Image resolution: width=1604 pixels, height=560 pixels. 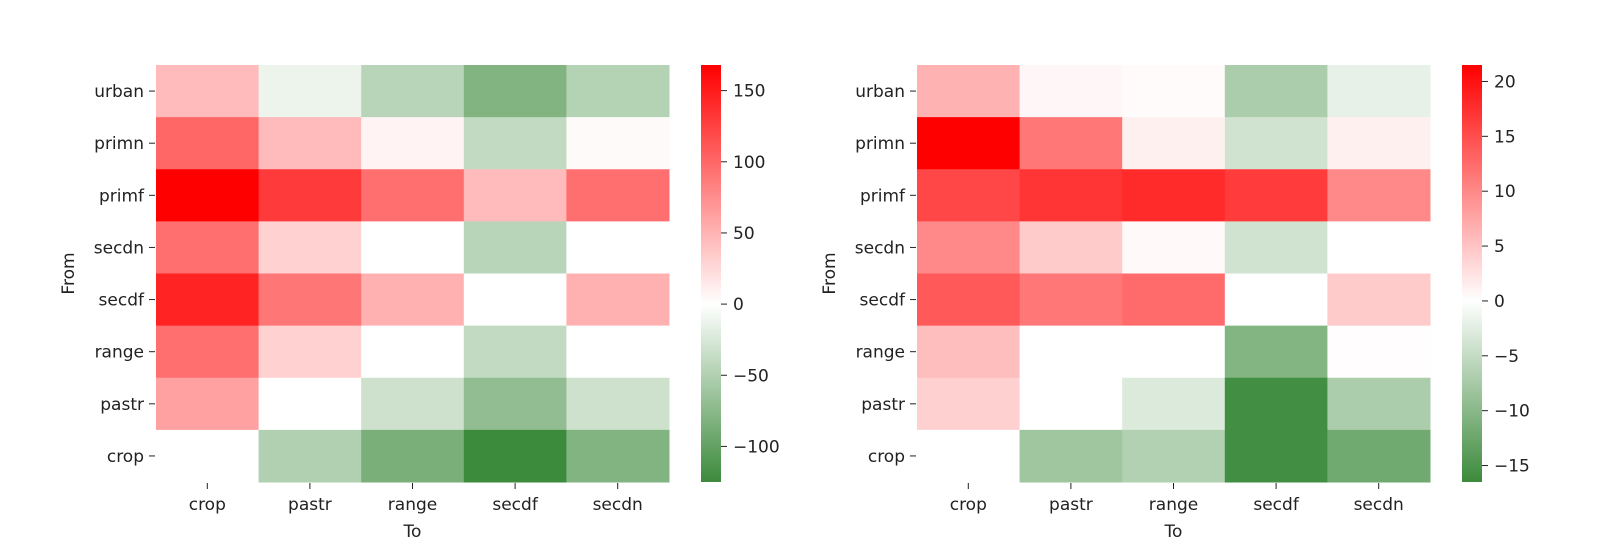 What do you see at coordinates (756, 447) in the screenshot?
I see `colorbar-tick-label: −100` at bounding box center [756, 447].